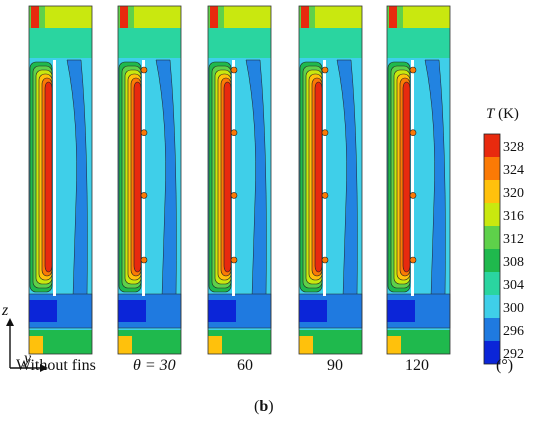  Describe the element at coordinates (44, 368) in the screenshot. I see `axis-y-arrowhead` at that location.